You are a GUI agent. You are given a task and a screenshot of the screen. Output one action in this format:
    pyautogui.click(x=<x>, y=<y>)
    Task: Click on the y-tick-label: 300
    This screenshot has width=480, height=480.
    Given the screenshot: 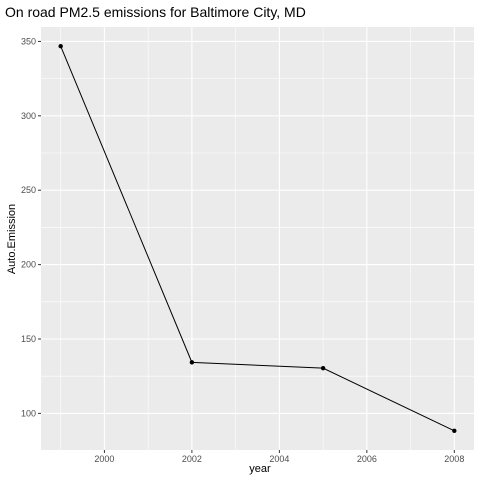 What is the action you would take?
    pyautogui.click(x=28, y=116)
    